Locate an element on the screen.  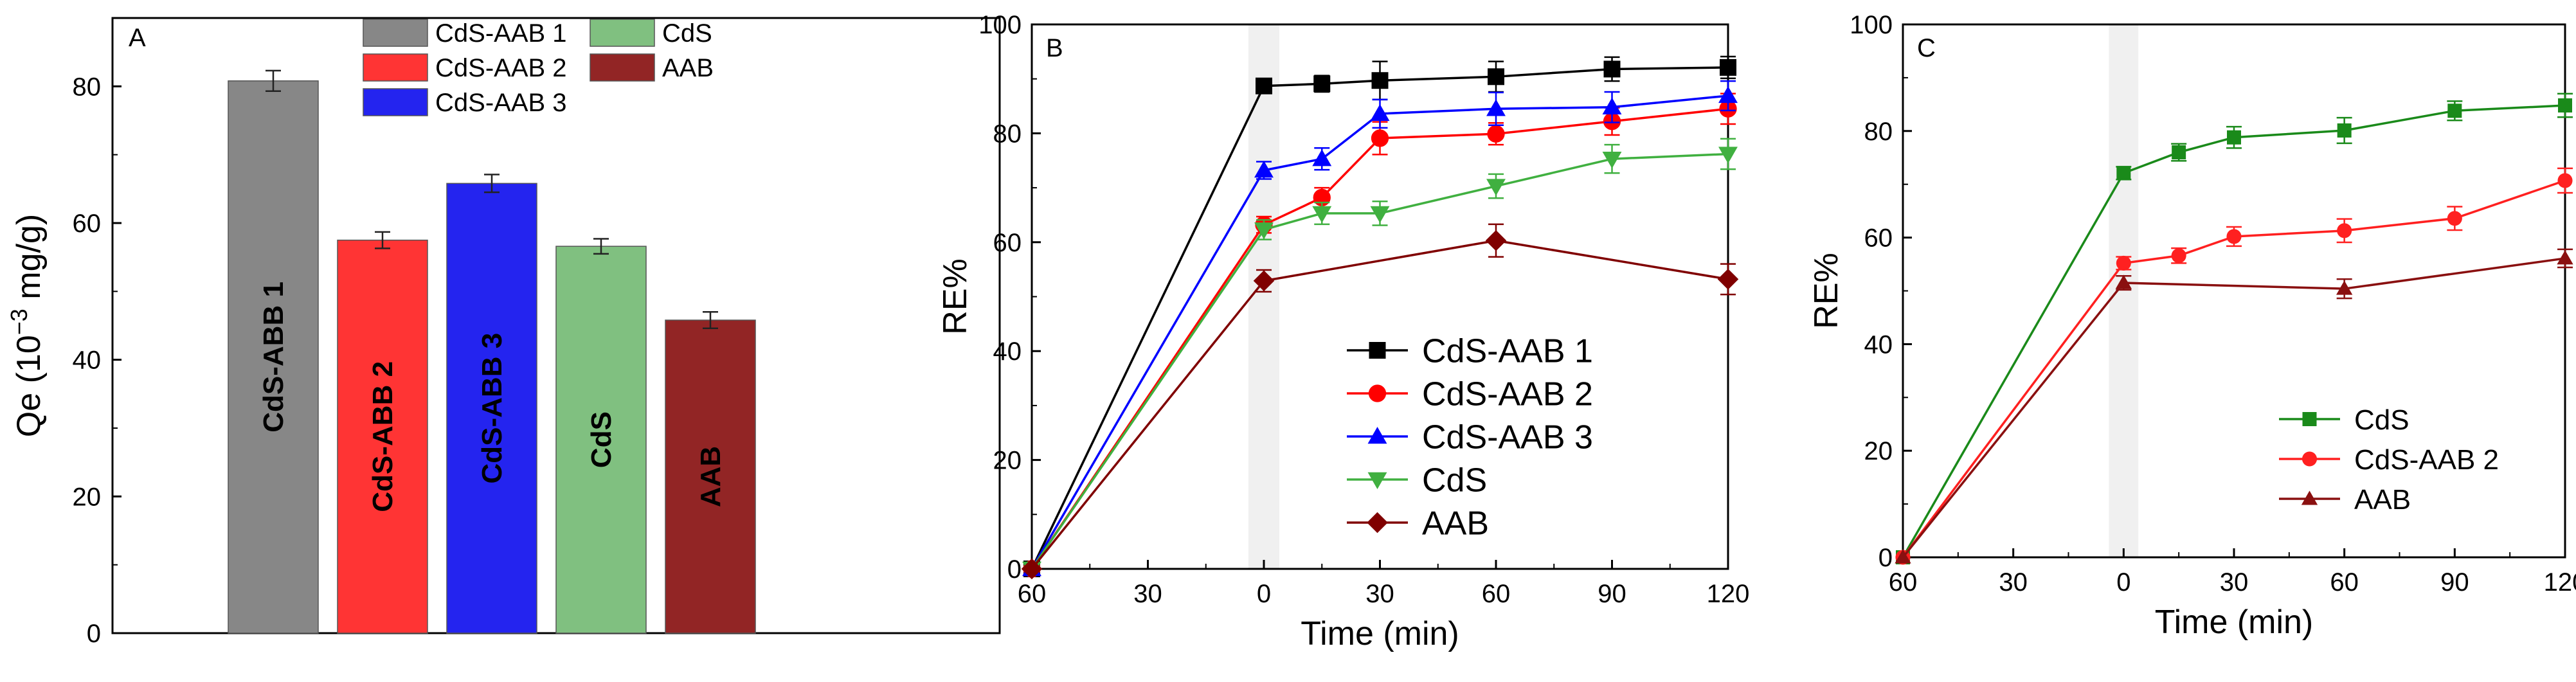
panel-label: C is located at coordinates (1926, 48).